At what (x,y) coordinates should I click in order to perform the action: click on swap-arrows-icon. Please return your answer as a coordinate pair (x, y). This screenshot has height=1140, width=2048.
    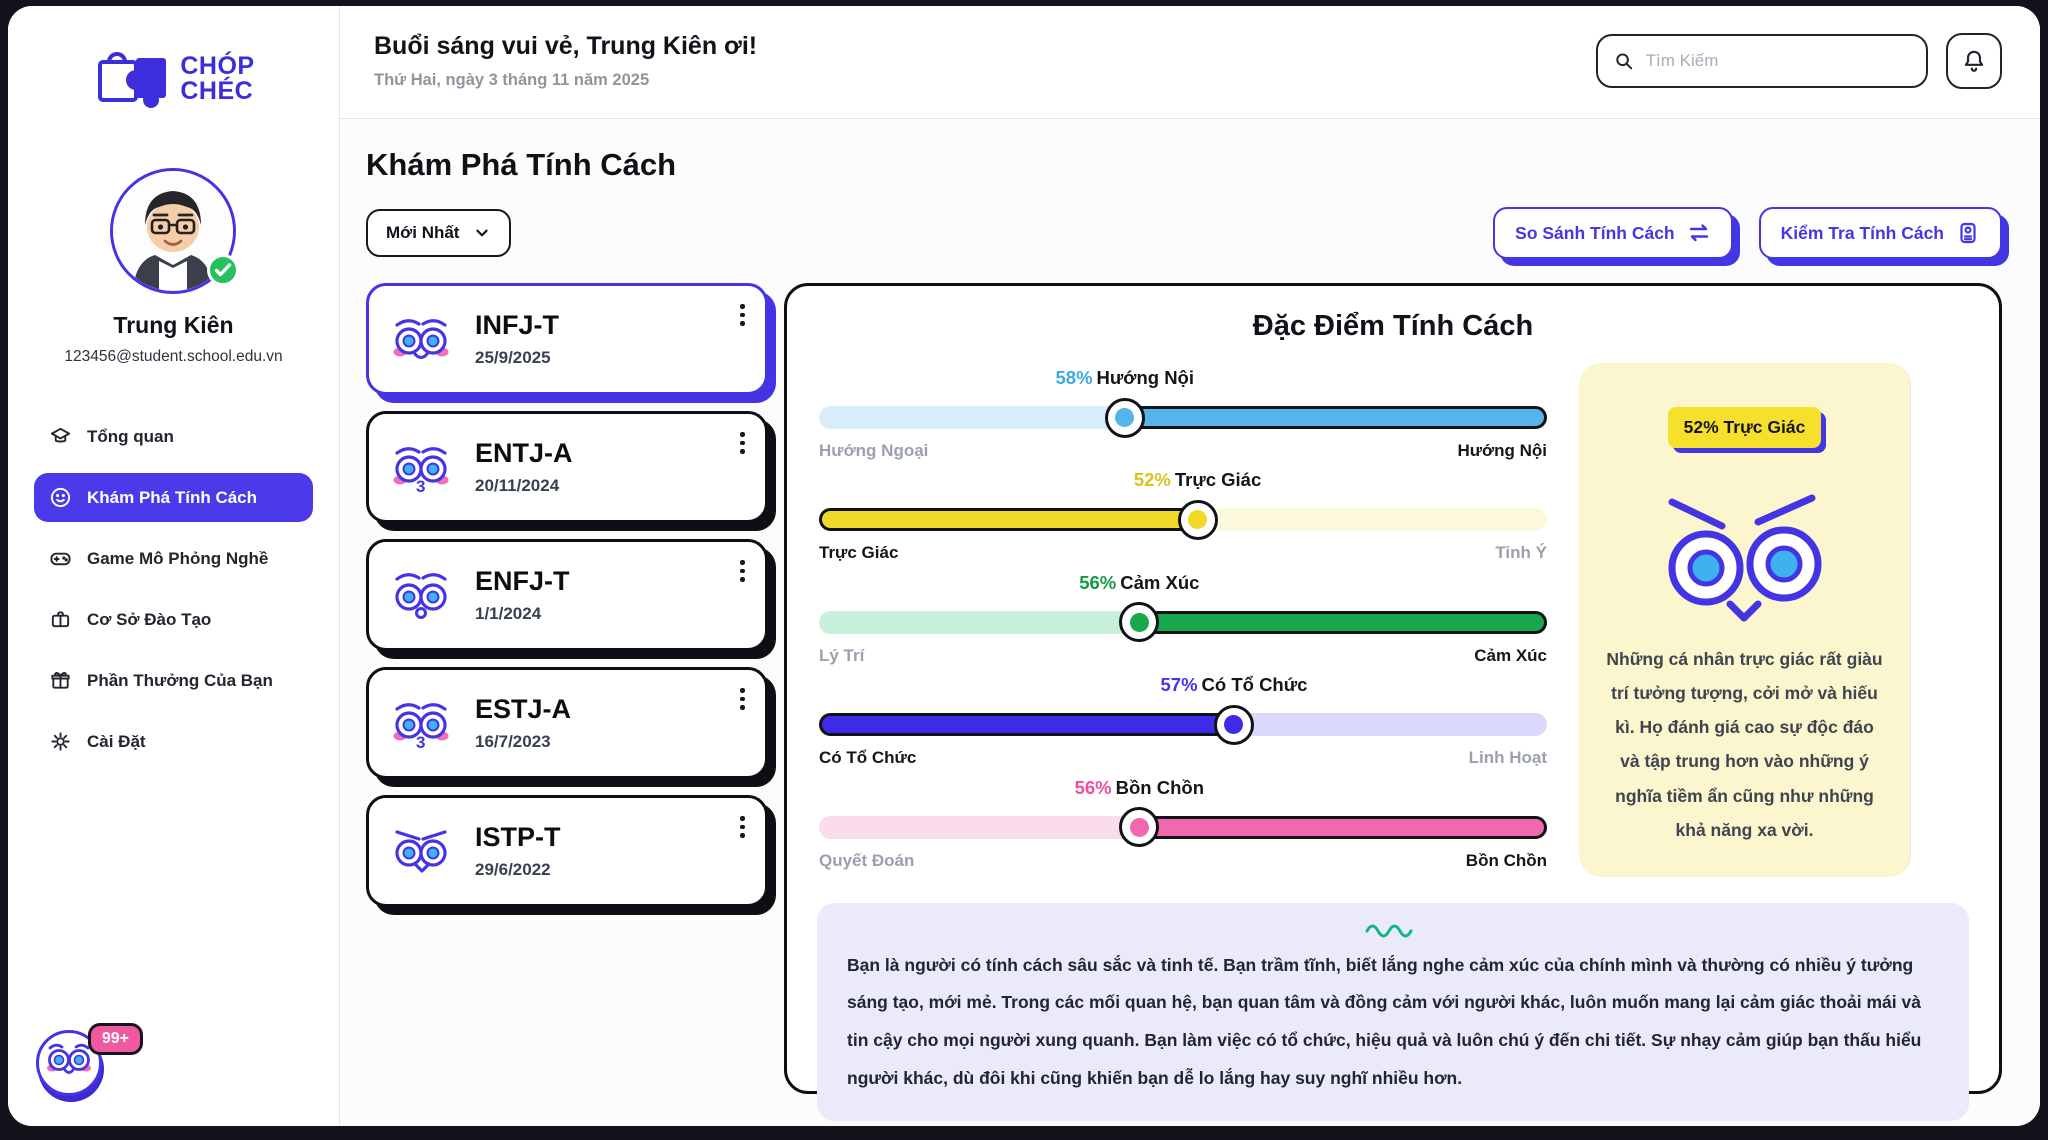
    Looking at the image, I should click on (1698, 233).